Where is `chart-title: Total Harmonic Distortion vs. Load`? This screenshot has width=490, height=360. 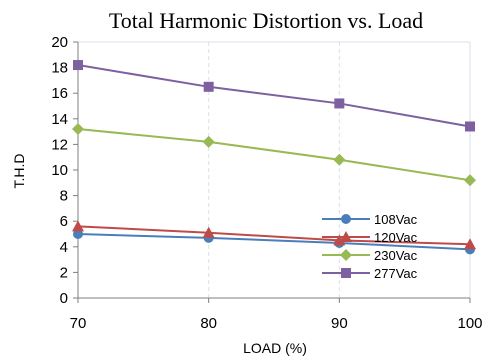 chart-title: Total Harmonic Distortion vs. Load is located at coordinates (266, 20).